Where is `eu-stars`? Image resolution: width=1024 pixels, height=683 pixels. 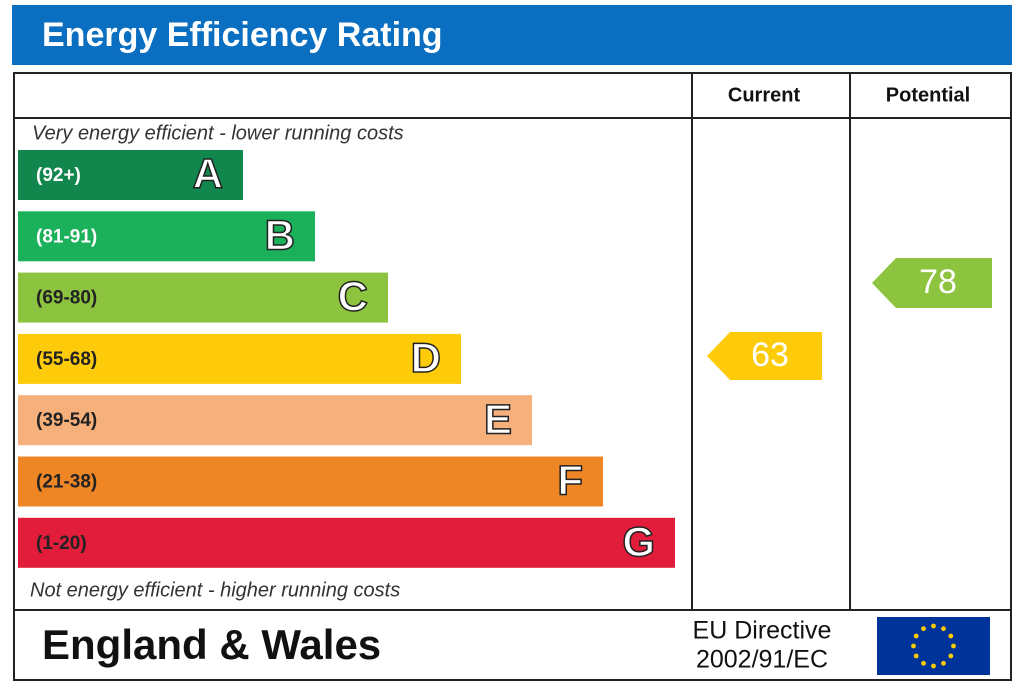
eu-stars is located at coordinates (933, 646).